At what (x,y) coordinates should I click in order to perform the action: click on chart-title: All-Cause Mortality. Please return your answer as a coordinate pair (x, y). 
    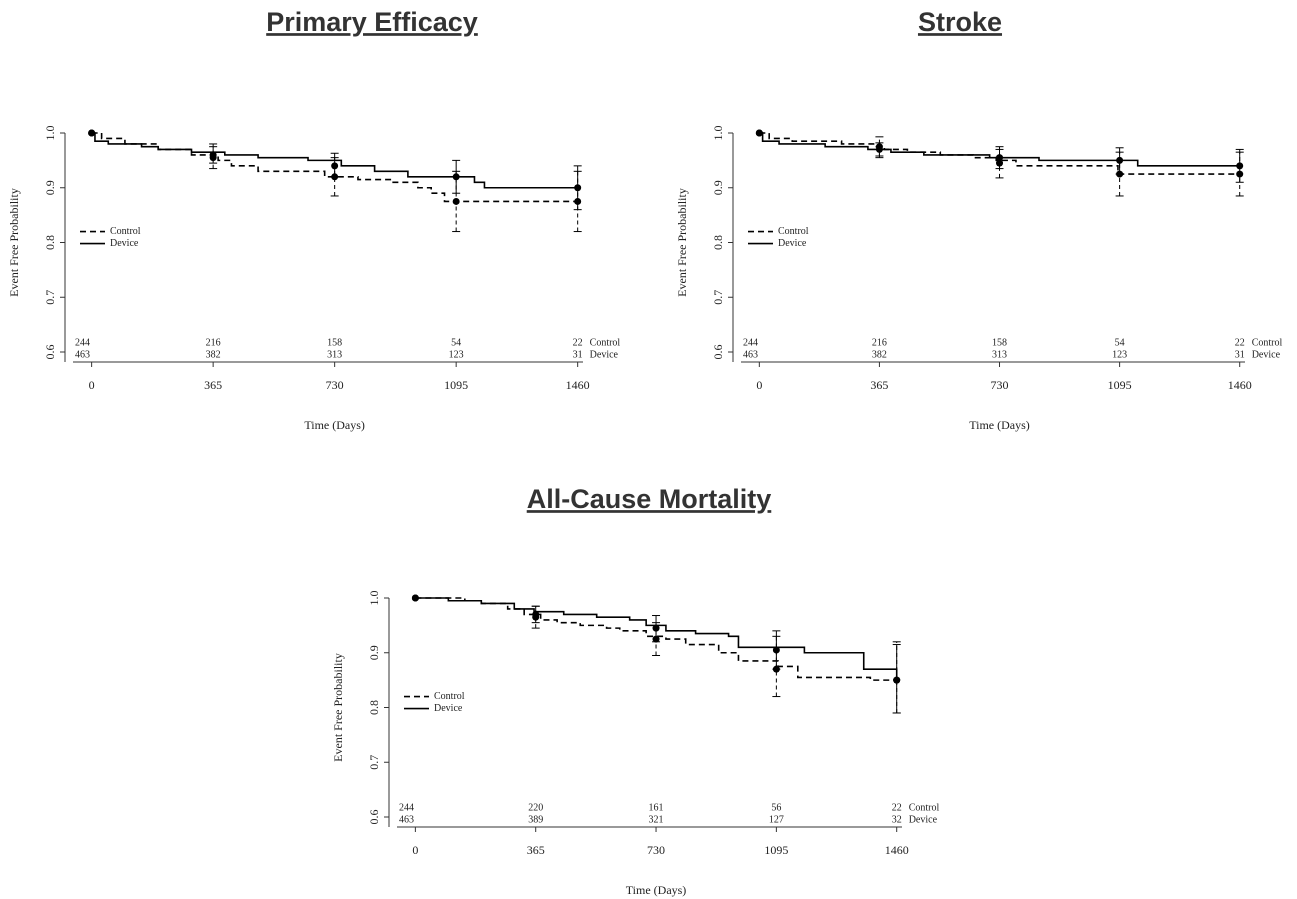
    Looking at the image, I should click on (649, 499).